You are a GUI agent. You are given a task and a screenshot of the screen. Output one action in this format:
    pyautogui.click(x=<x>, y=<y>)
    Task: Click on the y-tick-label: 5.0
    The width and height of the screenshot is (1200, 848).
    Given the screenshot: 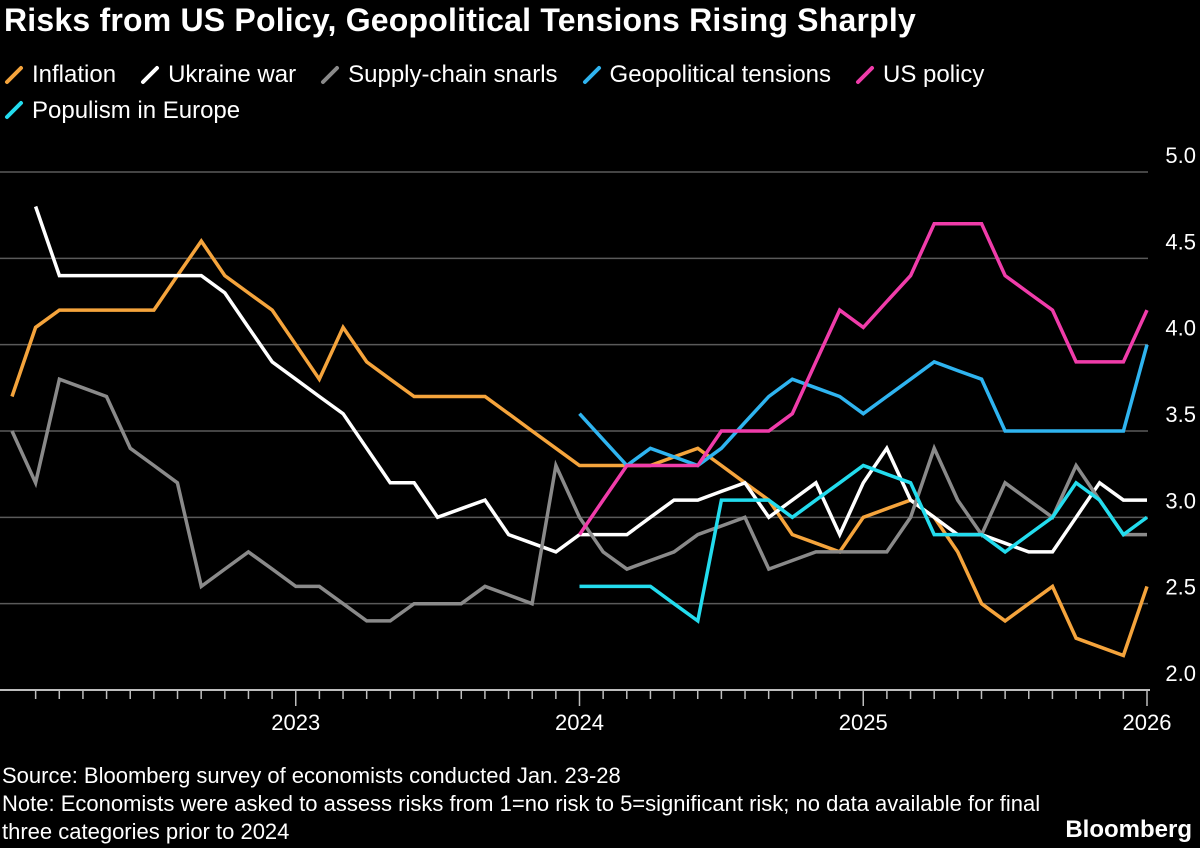 What is the action you would take?
    pyautogui.click(x=1180, y=155)
    